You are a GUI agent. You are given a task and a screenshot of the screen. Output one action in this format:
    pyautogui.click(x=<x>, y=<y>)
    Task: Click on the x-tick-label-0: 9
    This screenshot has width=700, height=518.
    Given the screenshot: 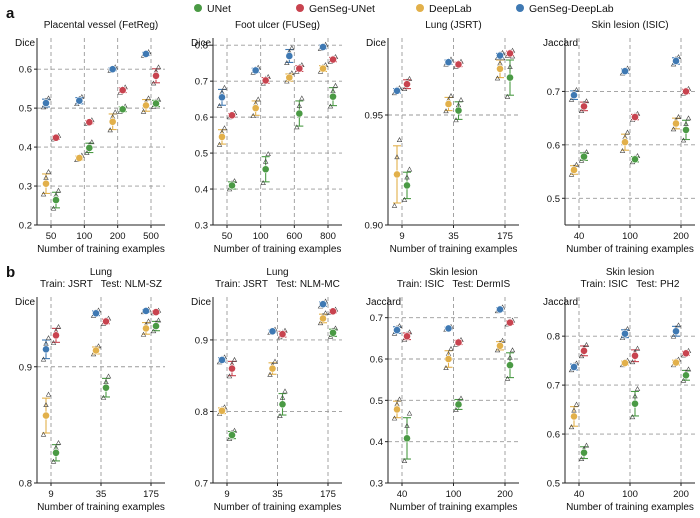 What is the action you would take?
    pyautogui.click(x=226, y=494)
    